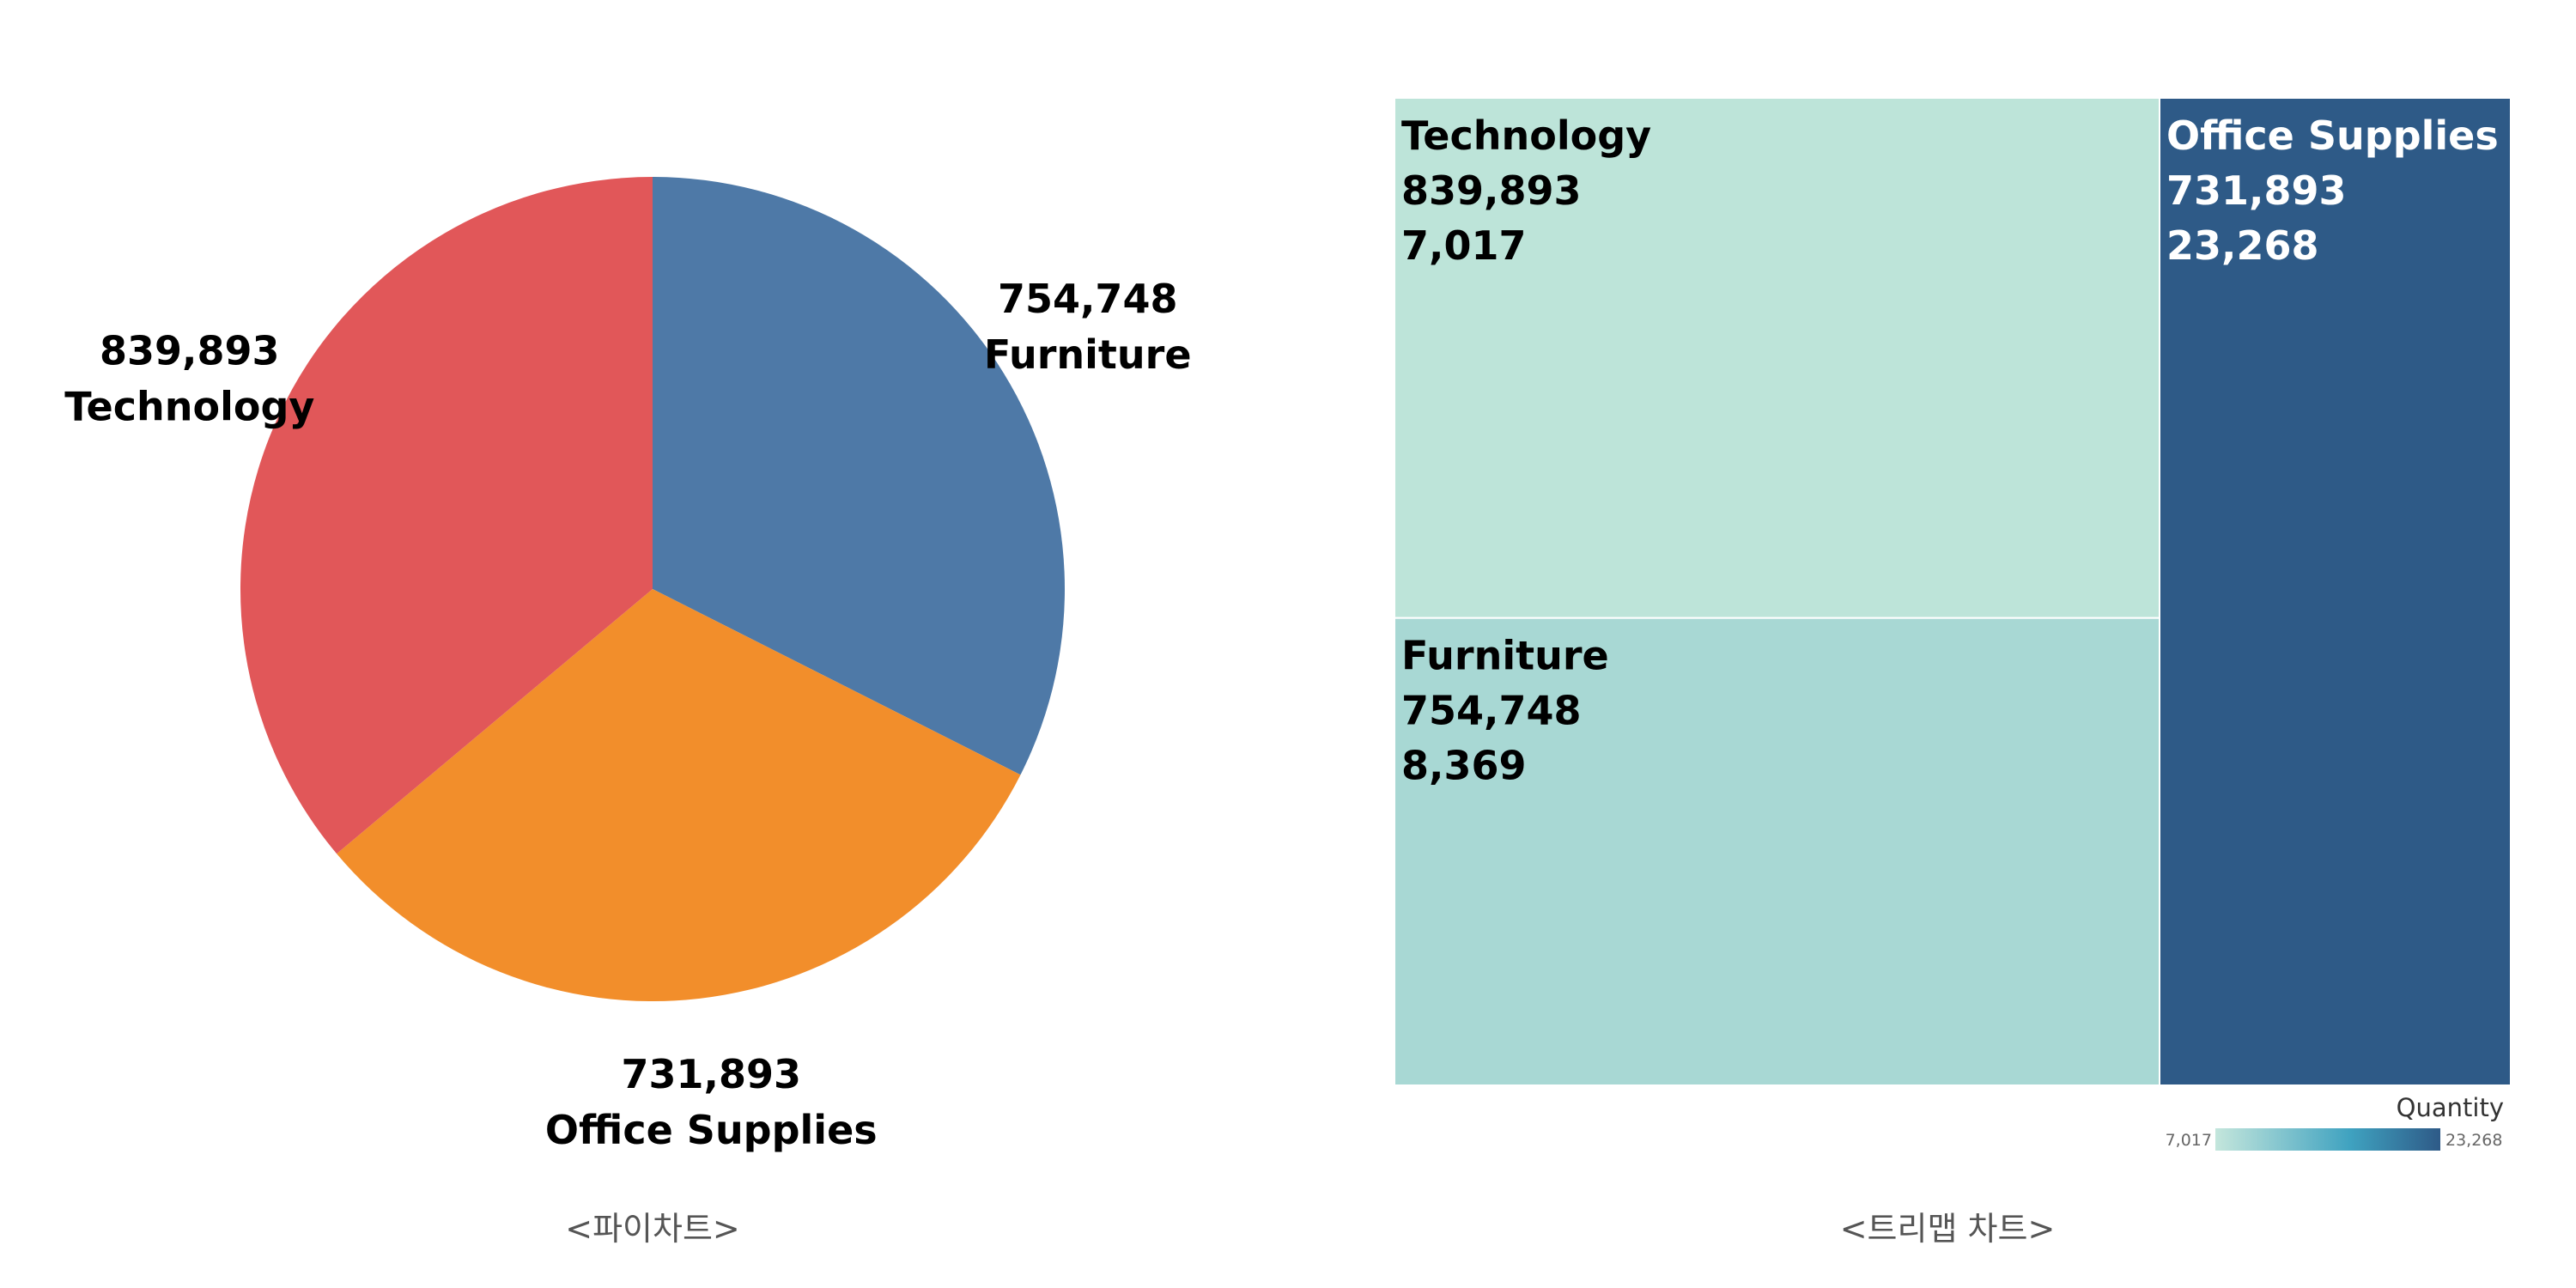 The width and height of the screenshot is (2576, 1288). Describe the element at coordinates (1464, 766) in the screenshot. I see `treemap-quantity-label-furniture: 8,369` at that location.